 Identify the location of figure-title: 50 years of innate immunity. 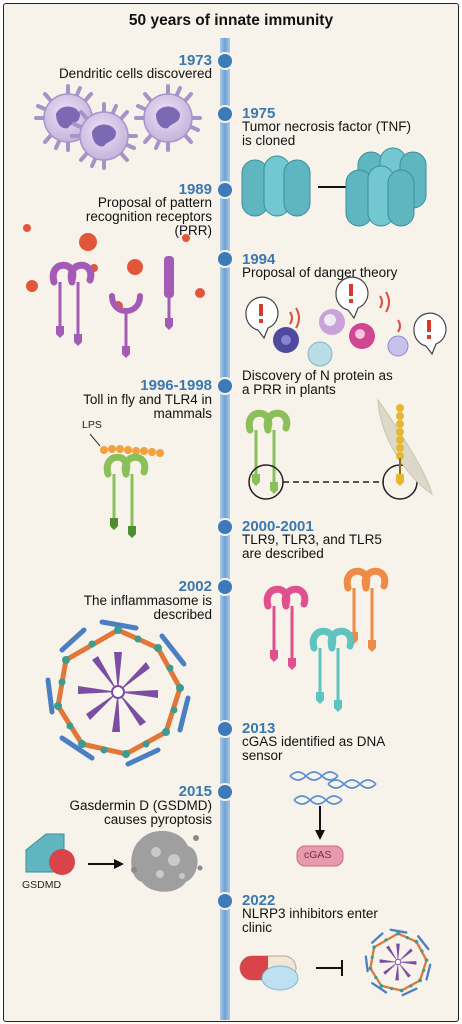
(231, 20).